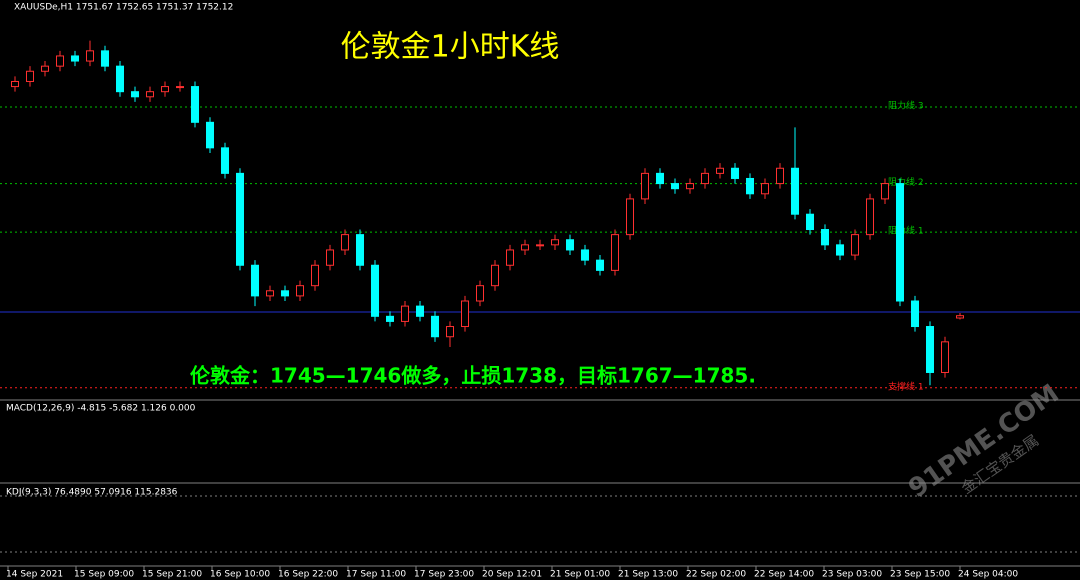 The height and width of the screenshot is (580, 1080). I want to click on macd-label: MACD(12,26,9) -4.815 -5.682 1.126 0.000, so click(101, 409).